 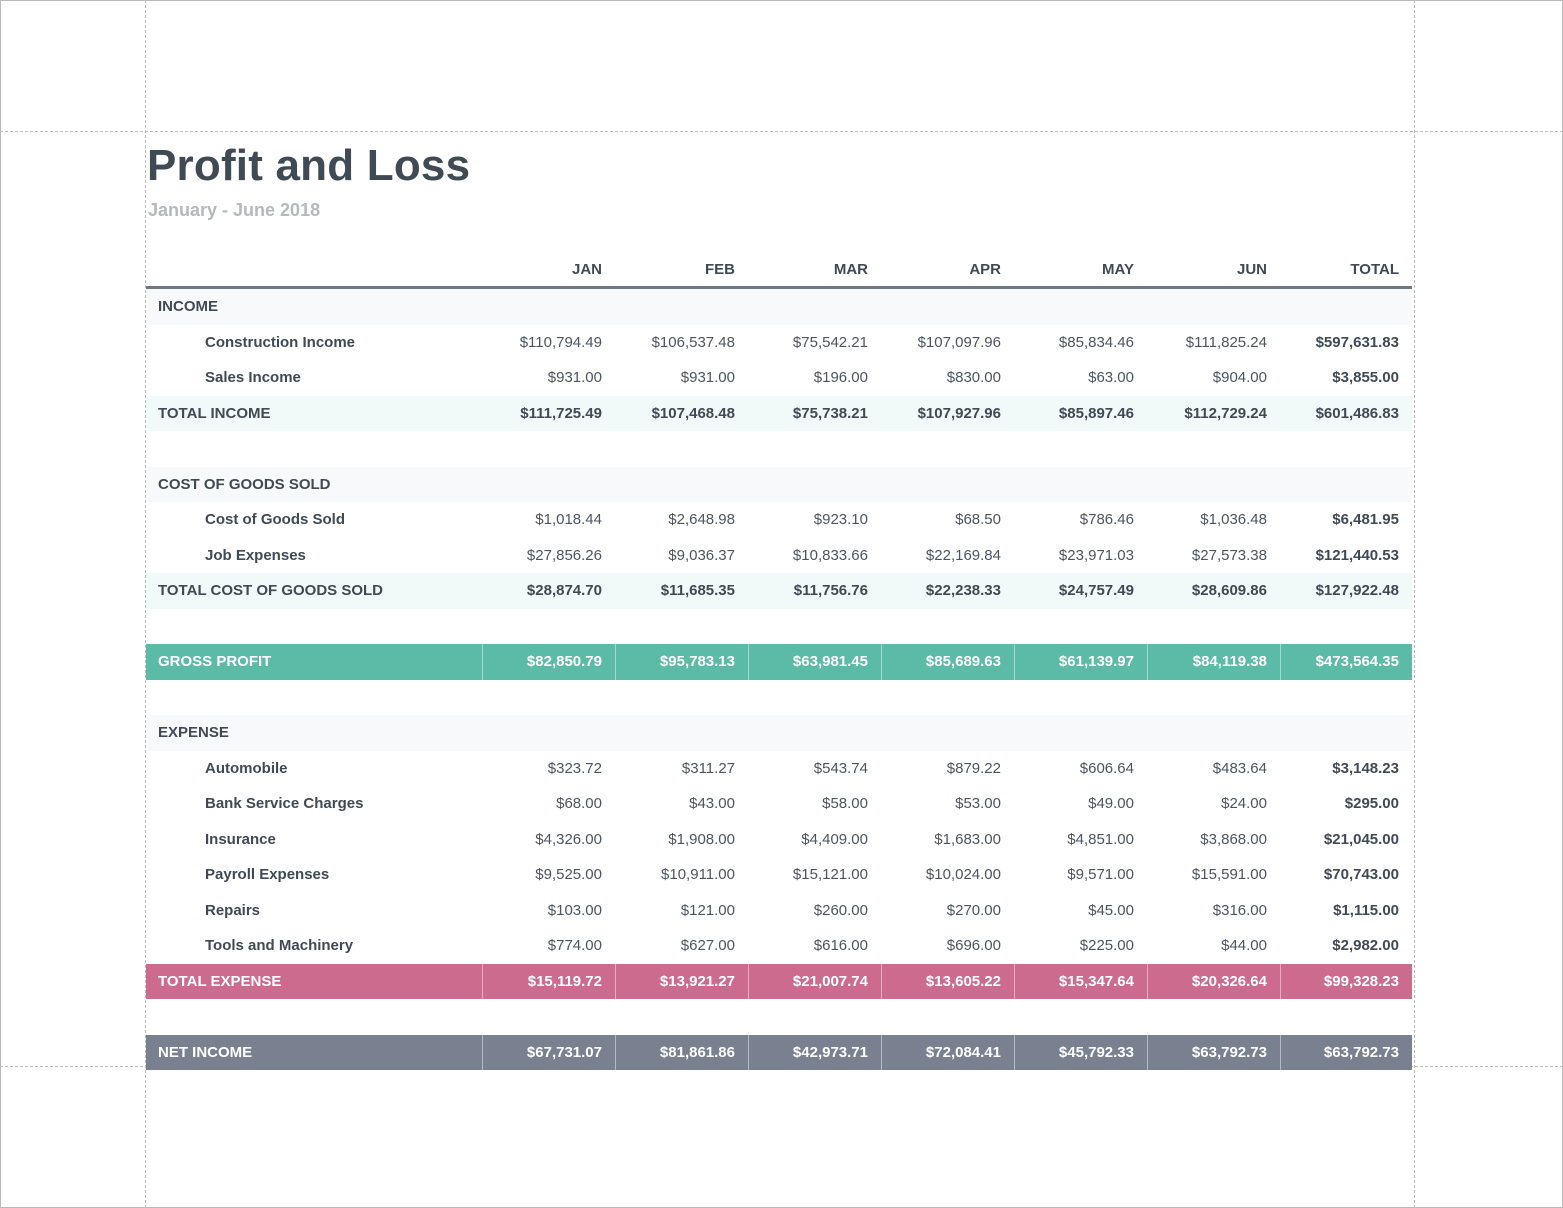 I want to click on cell-may: $4,851.00, so click(x=1100, y=839).